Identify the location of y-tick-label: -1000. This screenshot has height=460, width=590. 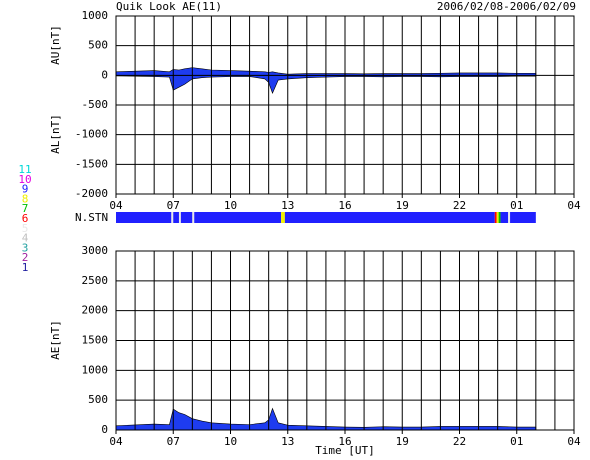
(91, 134).